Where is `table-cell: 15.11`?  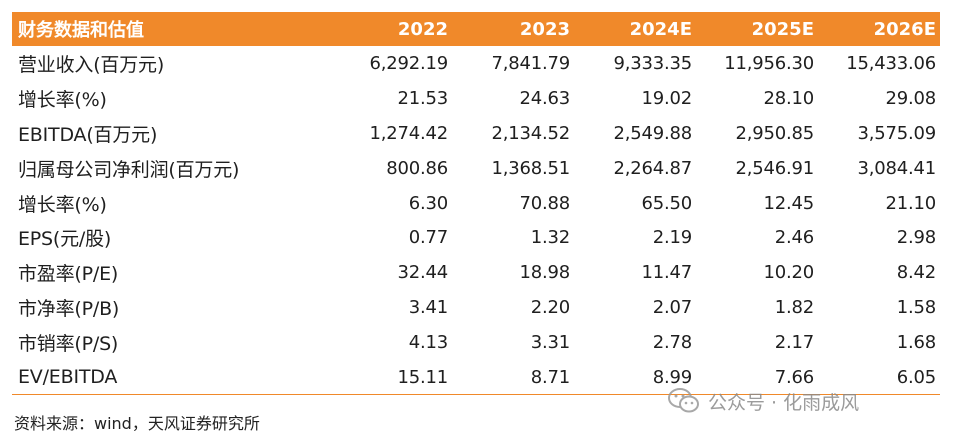 table-cell: 15.11 is located at coordinates (391, 378).